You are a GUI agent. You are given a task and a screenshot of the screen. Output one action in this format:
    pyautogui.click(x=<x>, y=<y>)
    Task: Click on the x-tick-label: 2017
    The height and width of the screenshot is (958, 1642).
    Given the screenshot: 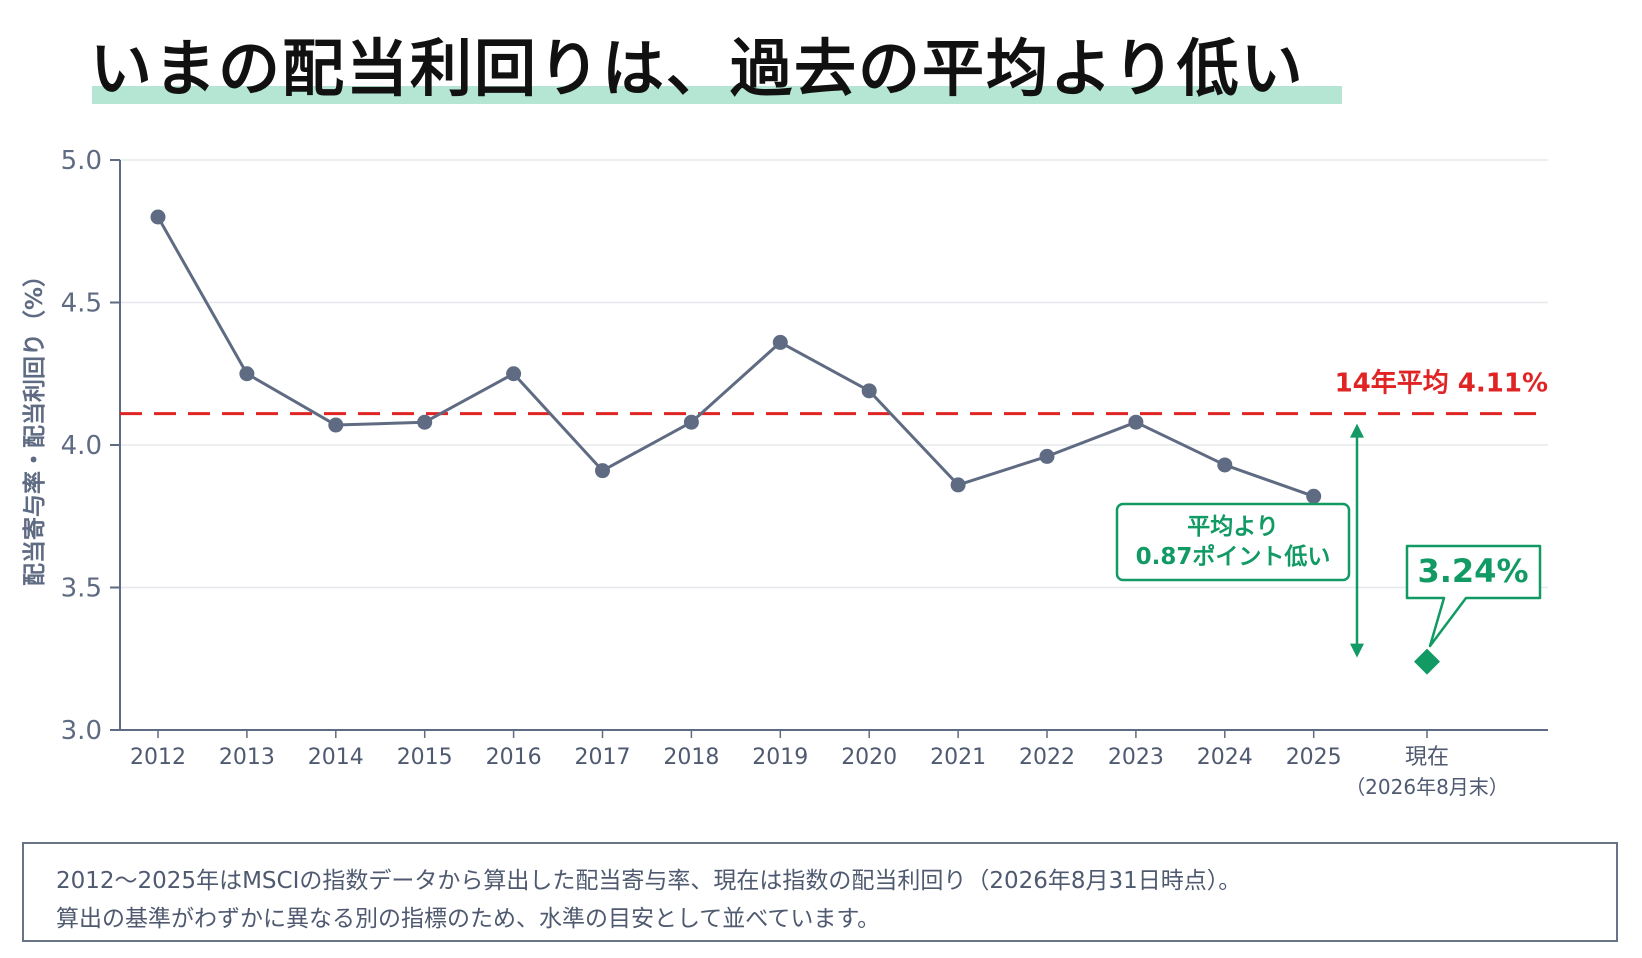 What is the action you would take?
    pyautogui.click(x=603, y=757)
    